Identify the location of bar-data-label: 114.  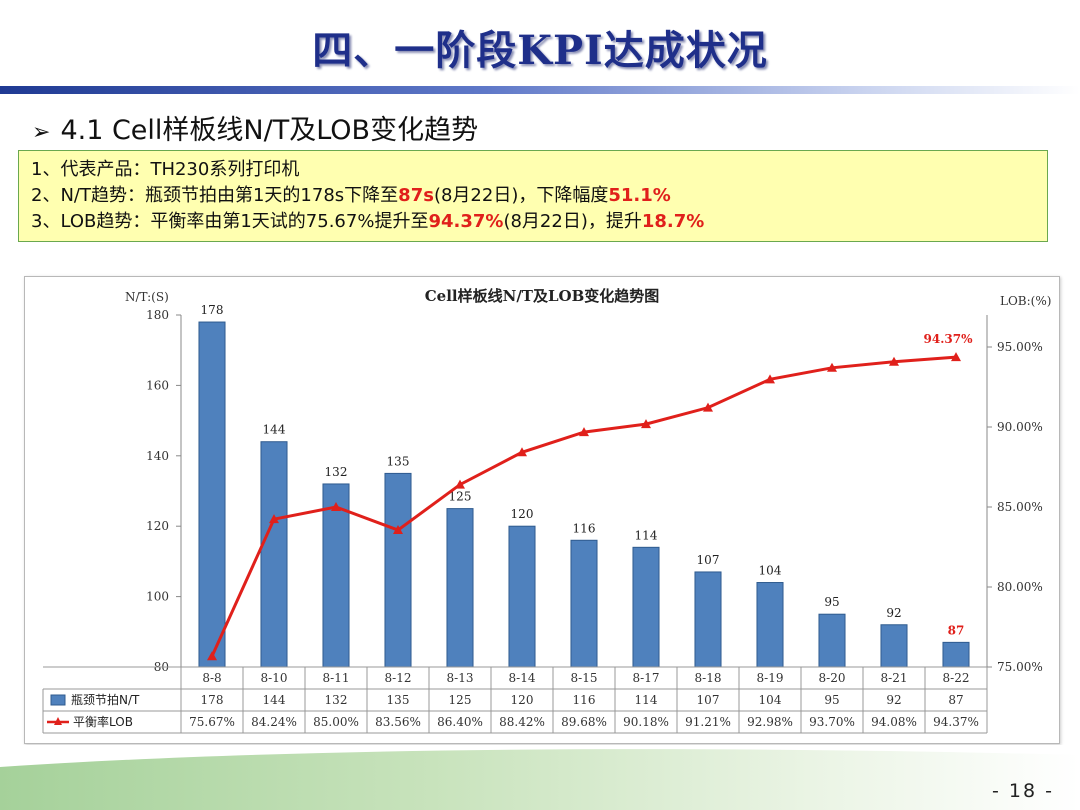
(646, 535).